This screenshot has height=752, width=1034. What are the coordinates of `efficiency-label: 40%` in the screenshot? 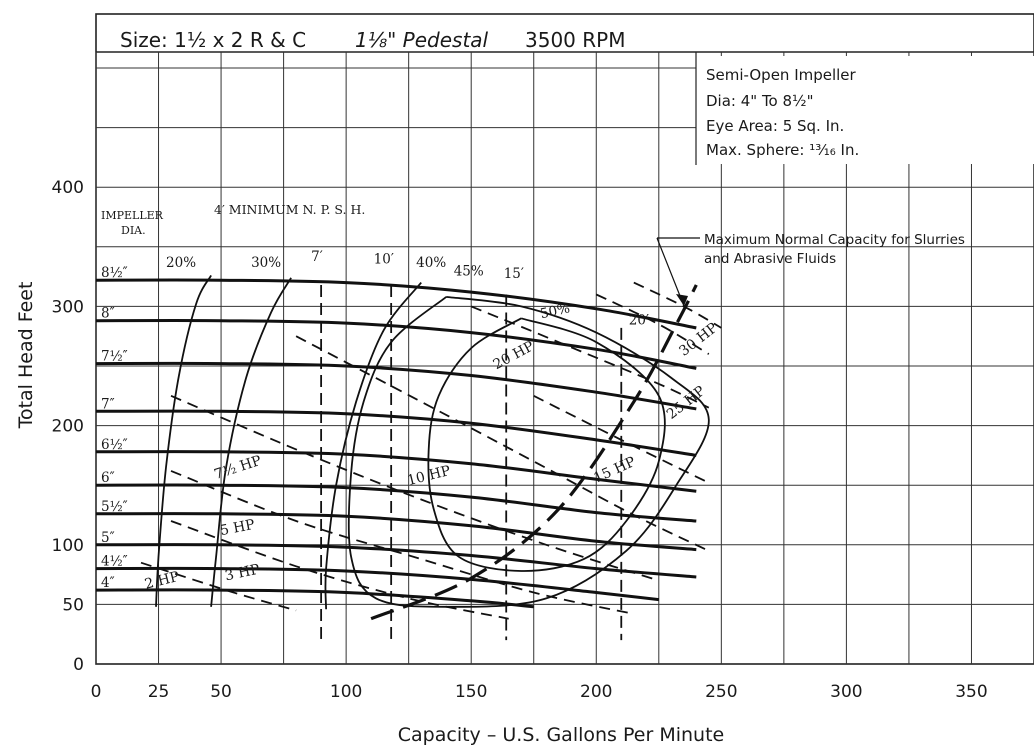 It's located at (431, 263).